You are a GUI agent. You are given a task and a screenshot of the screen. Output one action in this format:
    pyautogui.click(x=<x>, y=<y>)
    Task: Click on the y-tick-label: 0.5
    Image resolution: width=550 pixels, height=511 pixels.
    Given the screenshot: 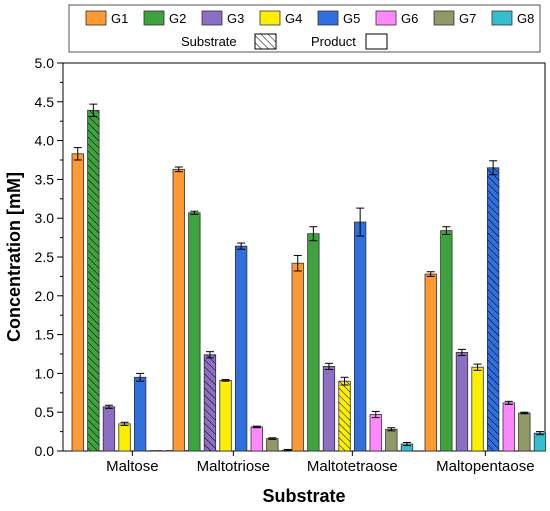 What is the action you would take?
    pyautogui.click(x=45, y=412)
    